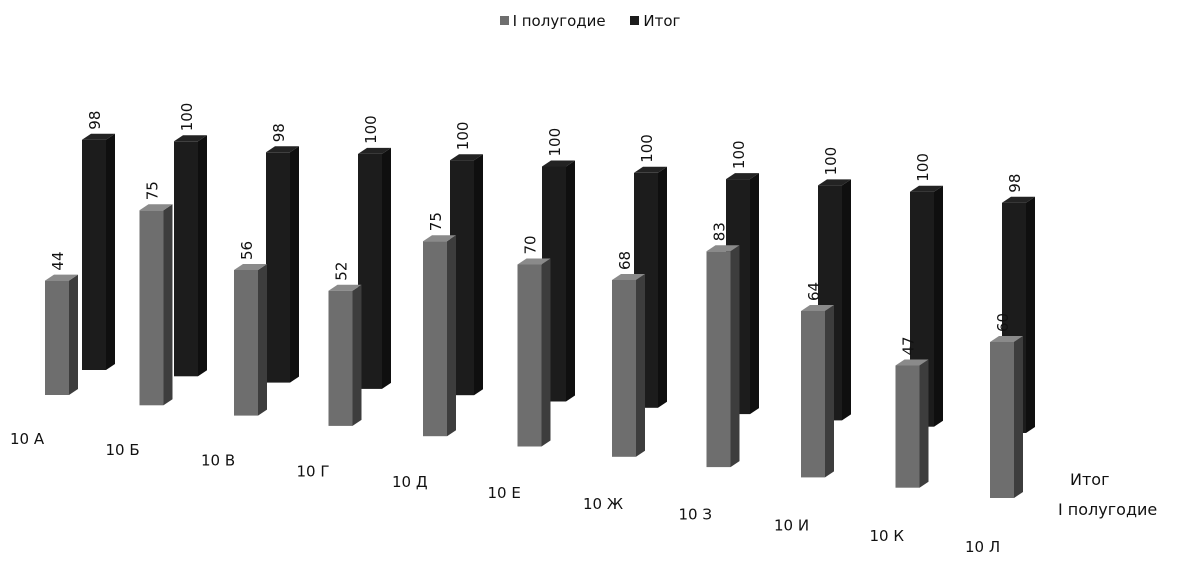  What do you see at coordinates (94, 254) in the screenshot?
I see `bar-total-1-front-face` at bounding box center [94, 254].